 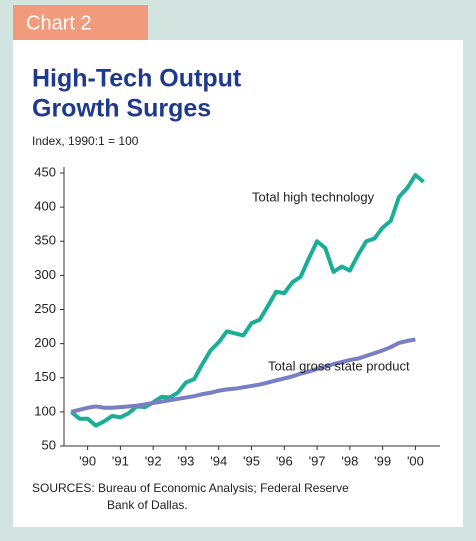 What do you see at coordinates (45, 274) in the screenshot?
I see `y-tick-label: 300` at bounding box center [45, 274].